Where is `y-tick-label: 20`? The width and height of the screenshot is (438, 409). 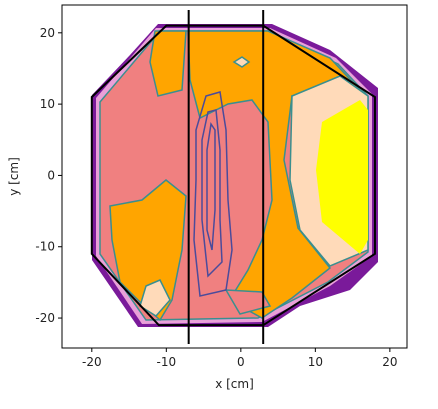 y-tick-label: 20 is located at coordinates (47, 33).